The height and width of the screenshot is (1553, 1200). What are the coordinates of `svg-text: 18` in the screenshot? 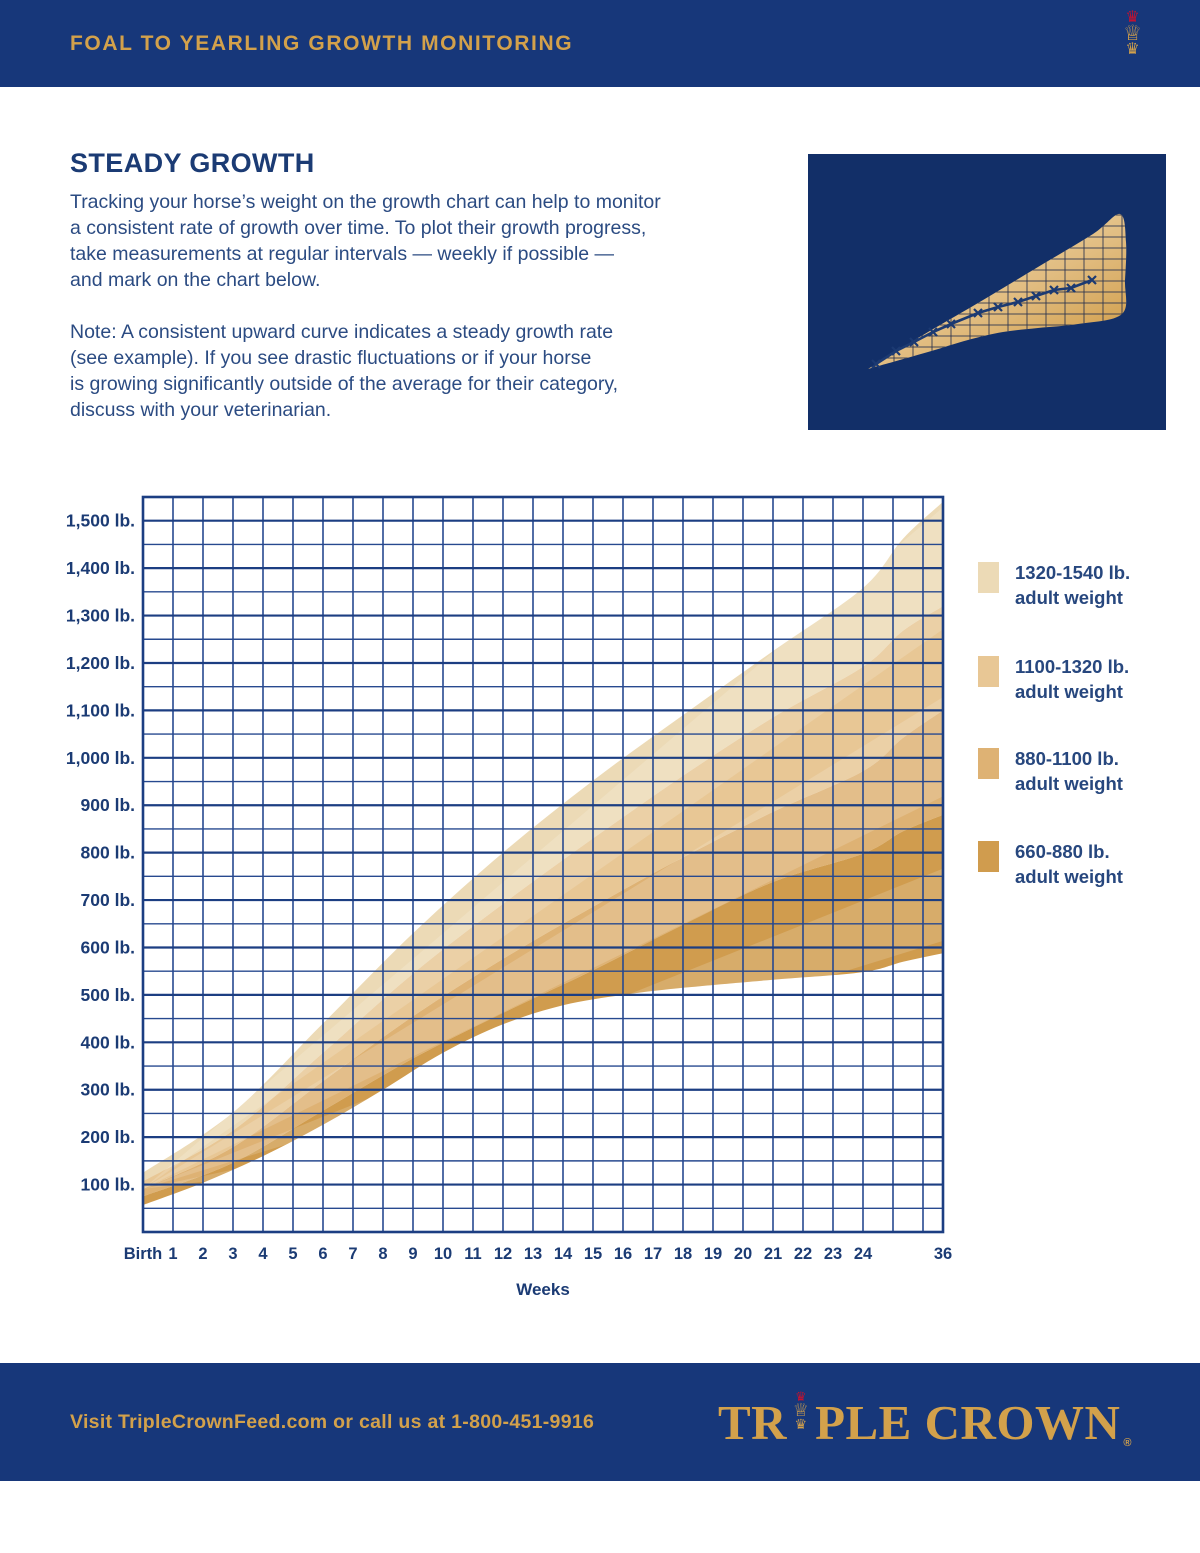 It's located at (683, 1254).